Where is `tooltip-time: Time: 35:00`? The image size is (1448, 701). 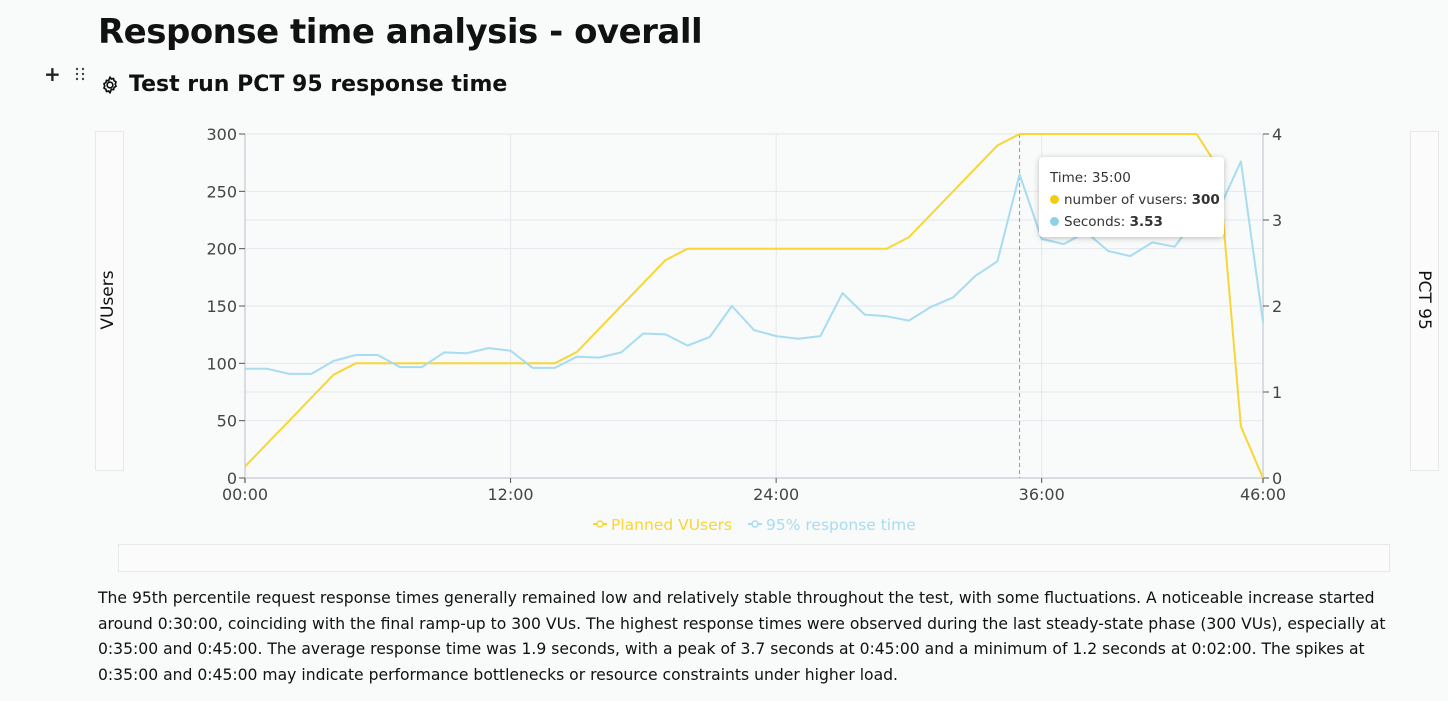 tooltip-time: Time: 35:00 is located at coordinates (1090, 178).